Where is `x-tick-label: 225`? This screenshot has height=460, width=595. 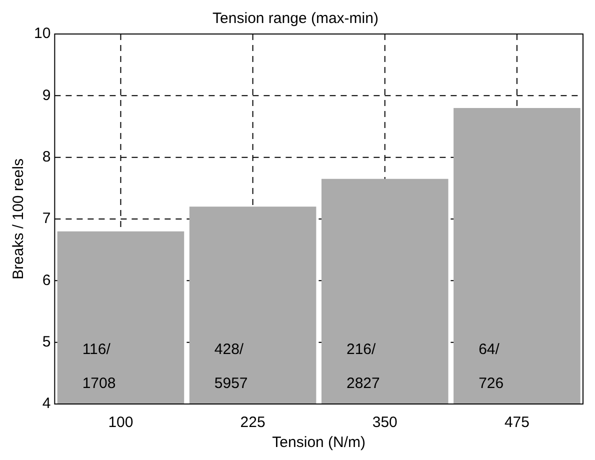 x-tick-label: 225 is located at coordinates (253, 423).